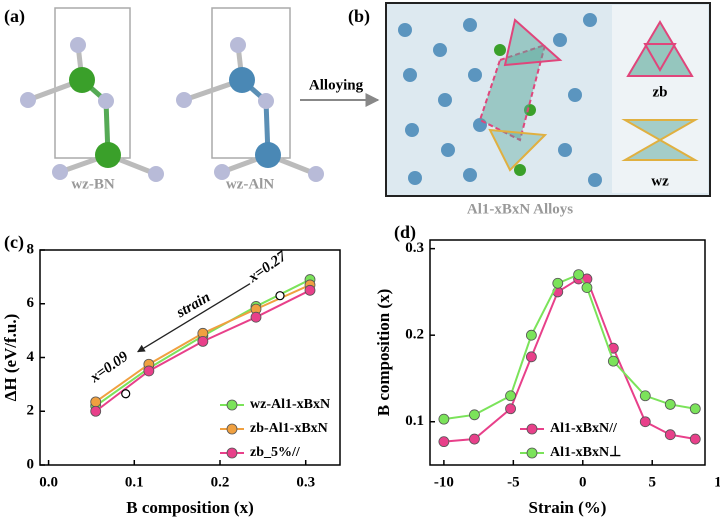 The image size is (720, 530). Describe the element at coordinates (305, 482) in the screenshot. I see `x-tick-label: 0.3` at that location.